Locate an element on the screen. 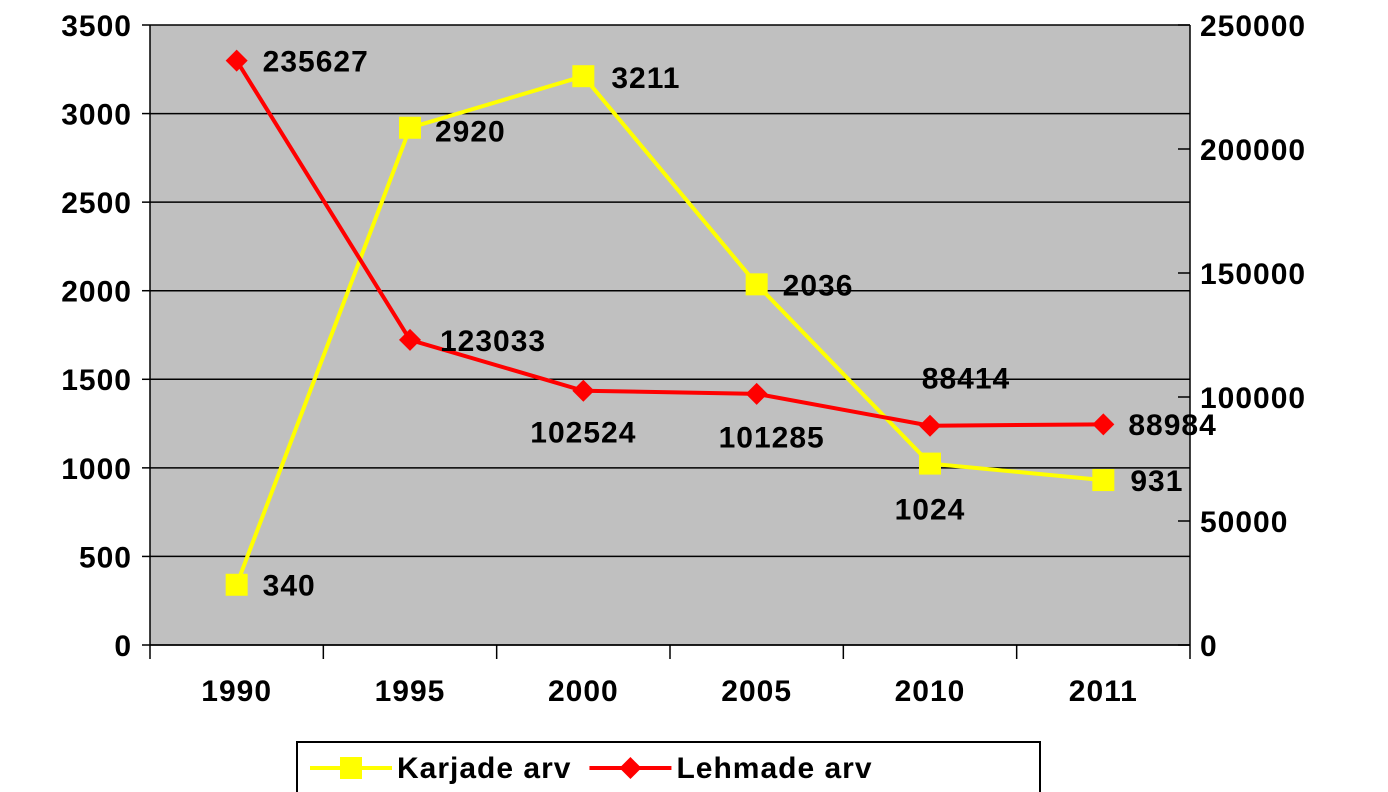 Image resolution: width=1388 pixels, height=792 pixels. data-label: 3211 is located at coordinates (645, 78).